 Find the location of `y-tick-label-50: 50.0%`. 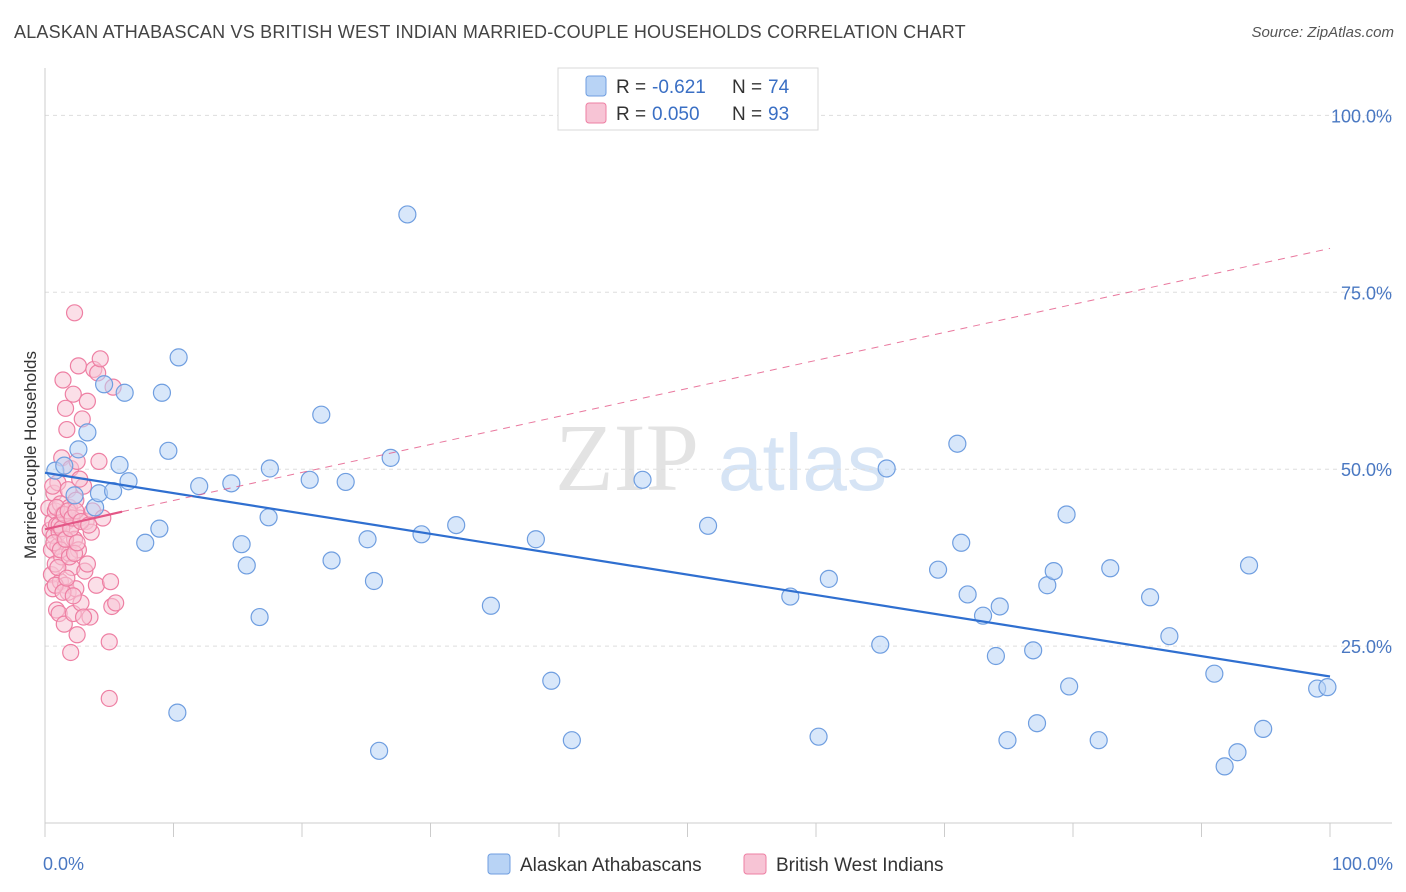

y-tick-label-50: 50.0% is located at coordinates (1366, 470).